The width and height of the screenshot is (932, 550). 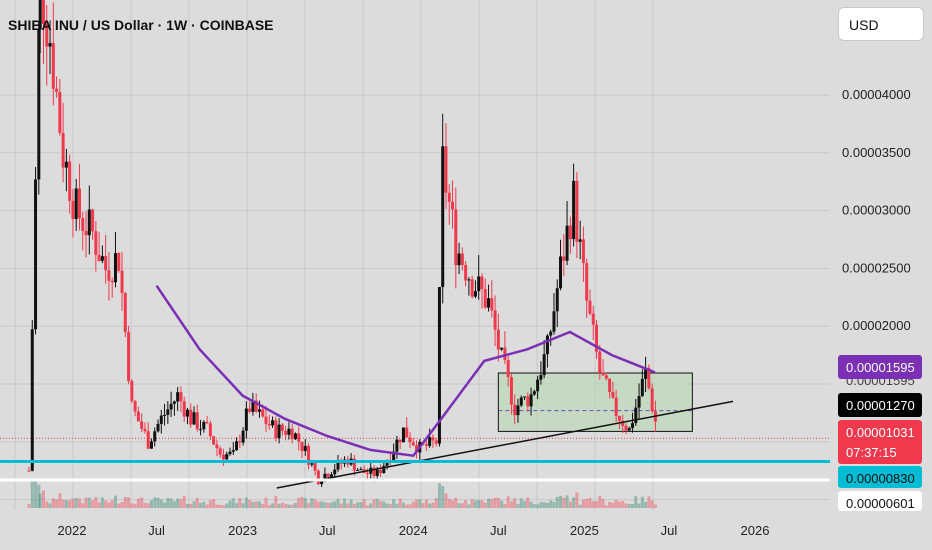 What do you see at coordinates (141, 25) in the screenshot?
I see `chart-title: SHIBA INU / US Dollar · 1W · COINBASE` at bounding box center [141, 25].